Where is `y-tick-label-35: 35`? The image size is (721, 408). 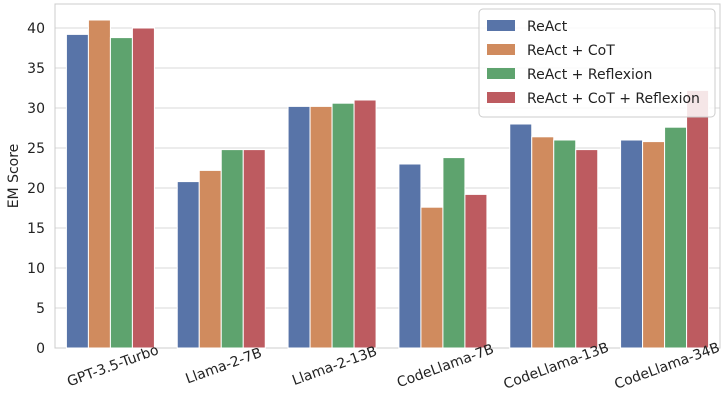
y-tick-label-35: 35 is located at coordinates (36, 69).